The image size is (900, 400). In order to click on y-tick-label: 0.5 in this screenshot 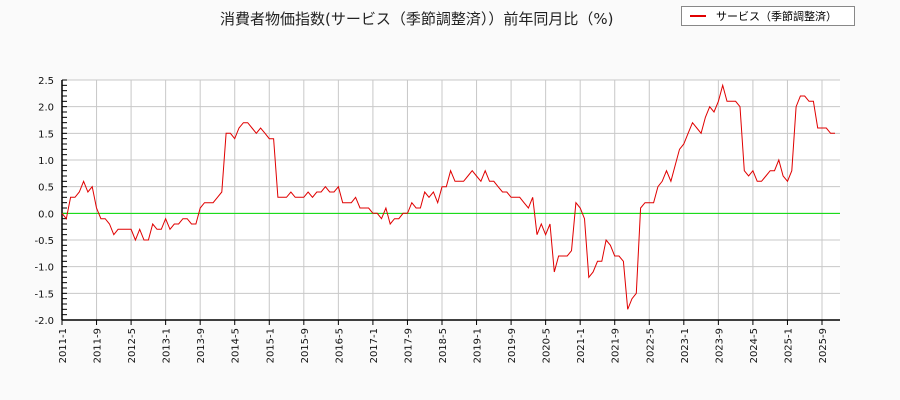, I will do `click(46, 188)`.